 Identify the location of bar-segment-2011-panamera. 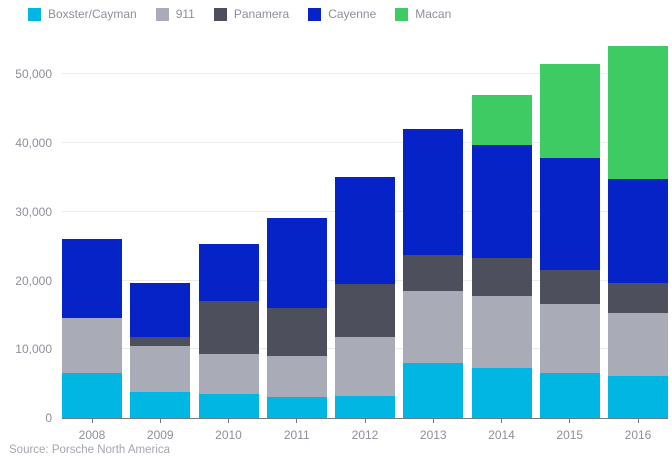
(296, 331).